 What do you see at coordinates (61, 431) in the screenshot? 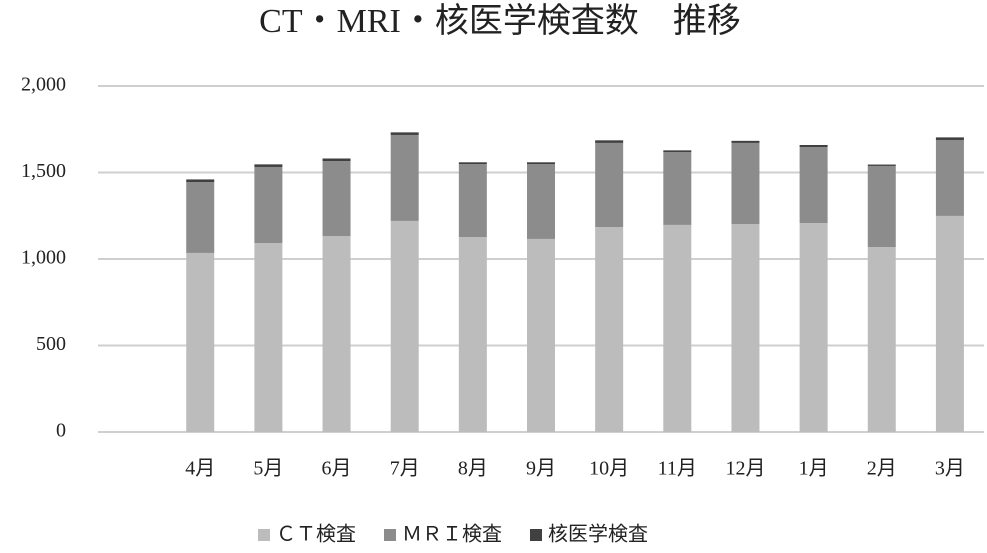
I see `y-tick-label: 0` at bounding box center [61, 431].